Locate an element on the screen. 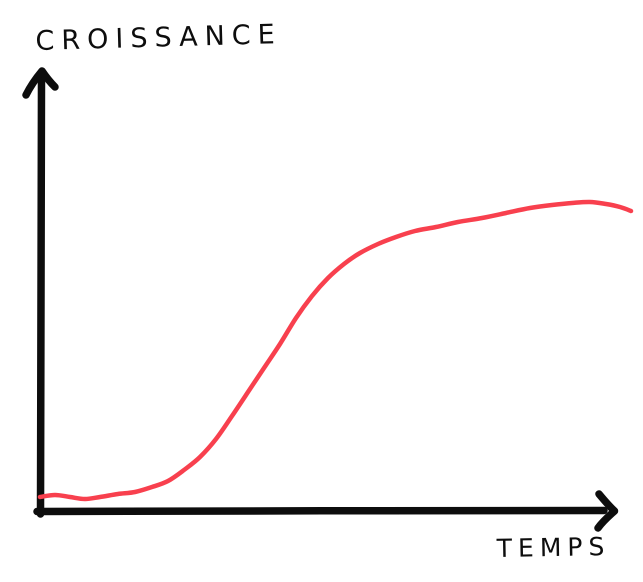 The image size is (643, 582). x-axis-arrow is located at coordinates (606, 511).